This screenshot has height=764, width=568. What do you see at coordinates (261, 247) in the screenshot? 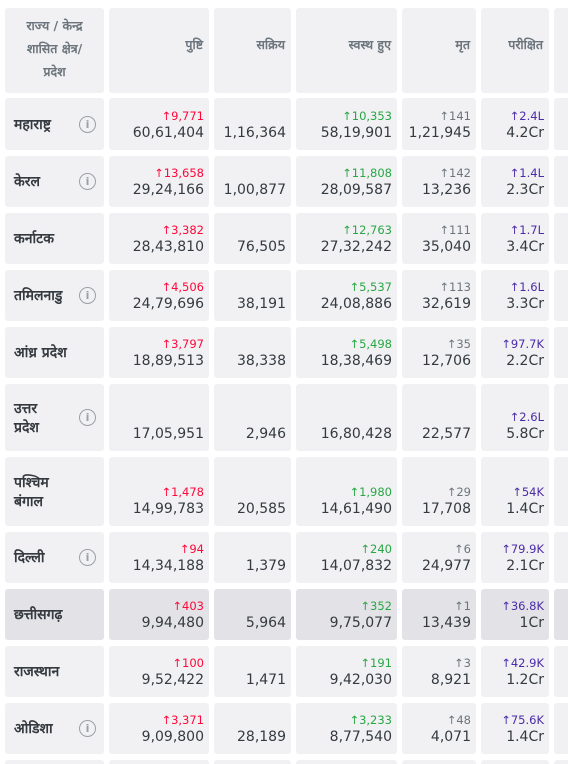
I see `active-total: 76,505` at bounding box center [261, 247].